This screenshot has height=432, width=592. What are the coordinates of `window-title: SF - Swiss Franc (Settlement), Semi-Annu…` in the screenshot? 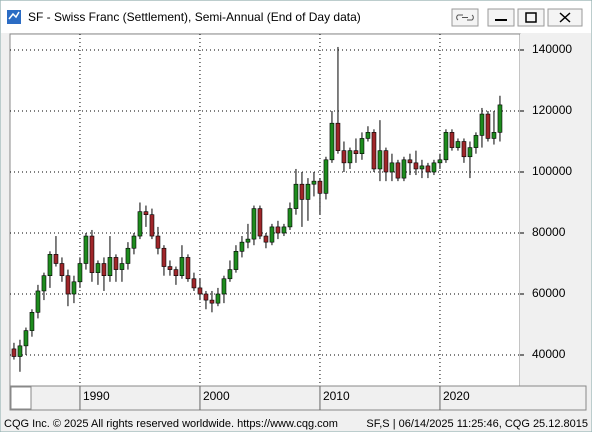 It's located at (194, 17).